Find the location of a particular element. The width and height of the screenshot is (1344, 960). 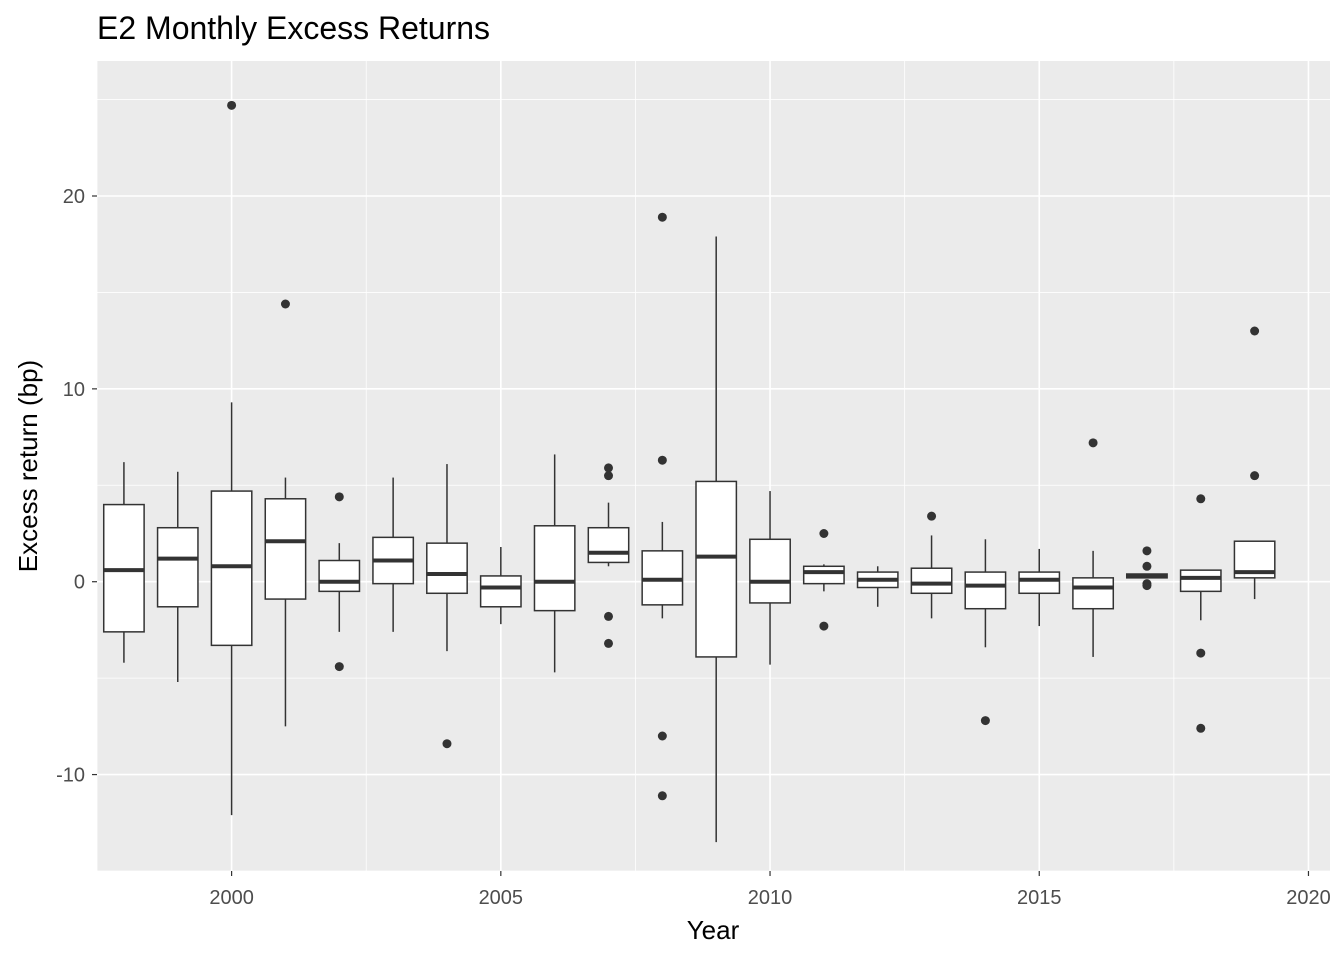

box-2011 is located at coordinates (823, 580).